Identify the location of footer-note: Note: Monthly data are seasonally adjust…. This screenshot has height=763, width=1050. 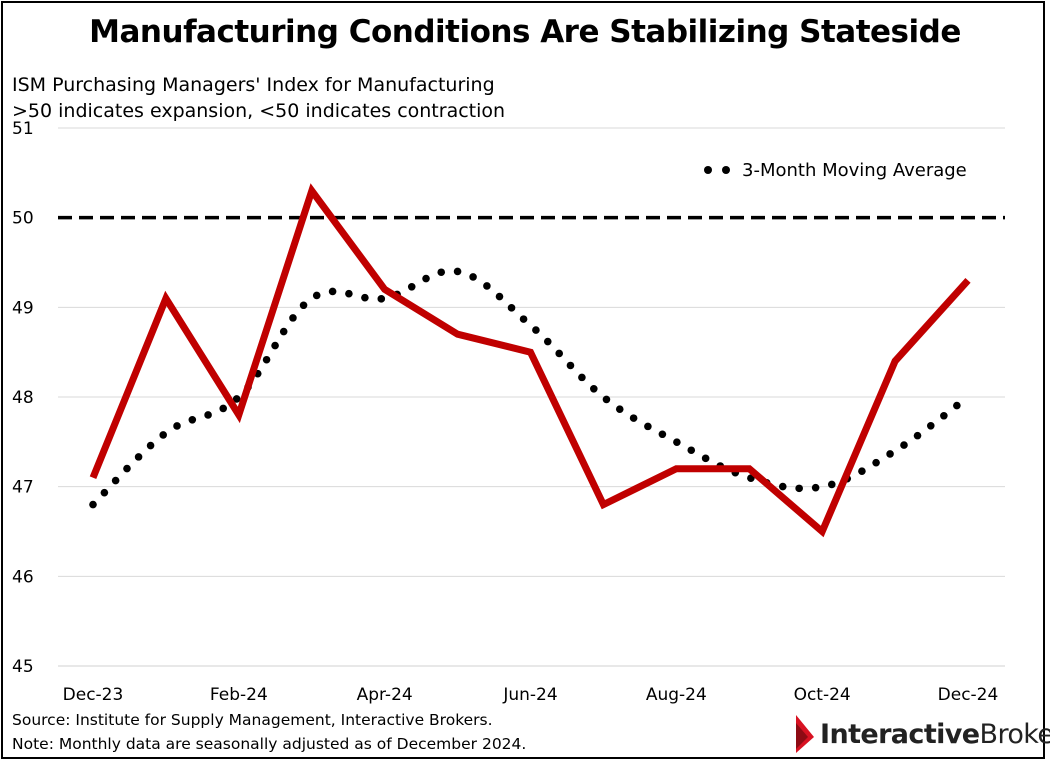
(269, 744).